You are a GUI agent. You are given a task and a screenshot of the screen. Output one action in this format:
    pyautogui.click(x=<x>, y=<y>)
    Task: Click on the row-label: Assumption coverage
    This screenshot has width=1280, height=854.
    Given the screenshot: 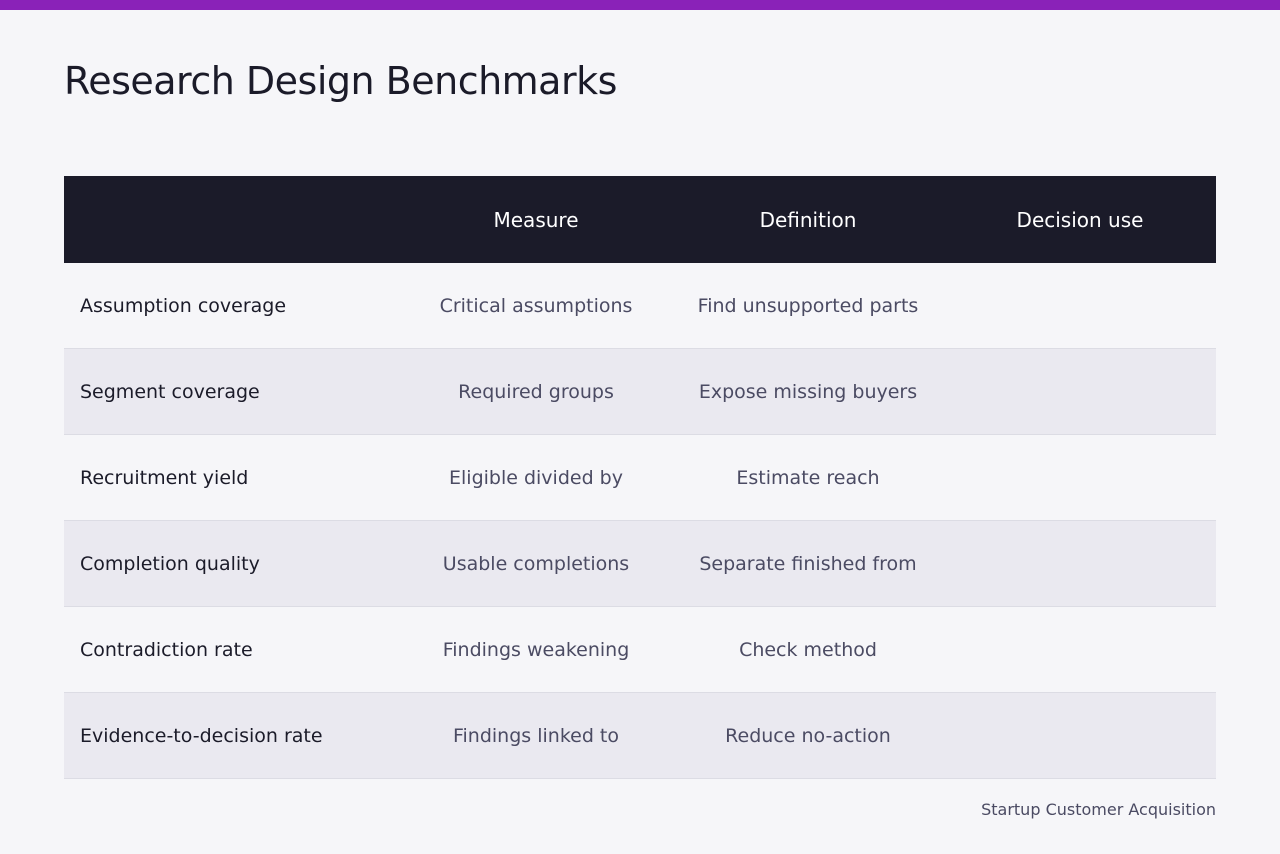 What is the action you would take?
    pyautogui.click(x=183, y=305)
    